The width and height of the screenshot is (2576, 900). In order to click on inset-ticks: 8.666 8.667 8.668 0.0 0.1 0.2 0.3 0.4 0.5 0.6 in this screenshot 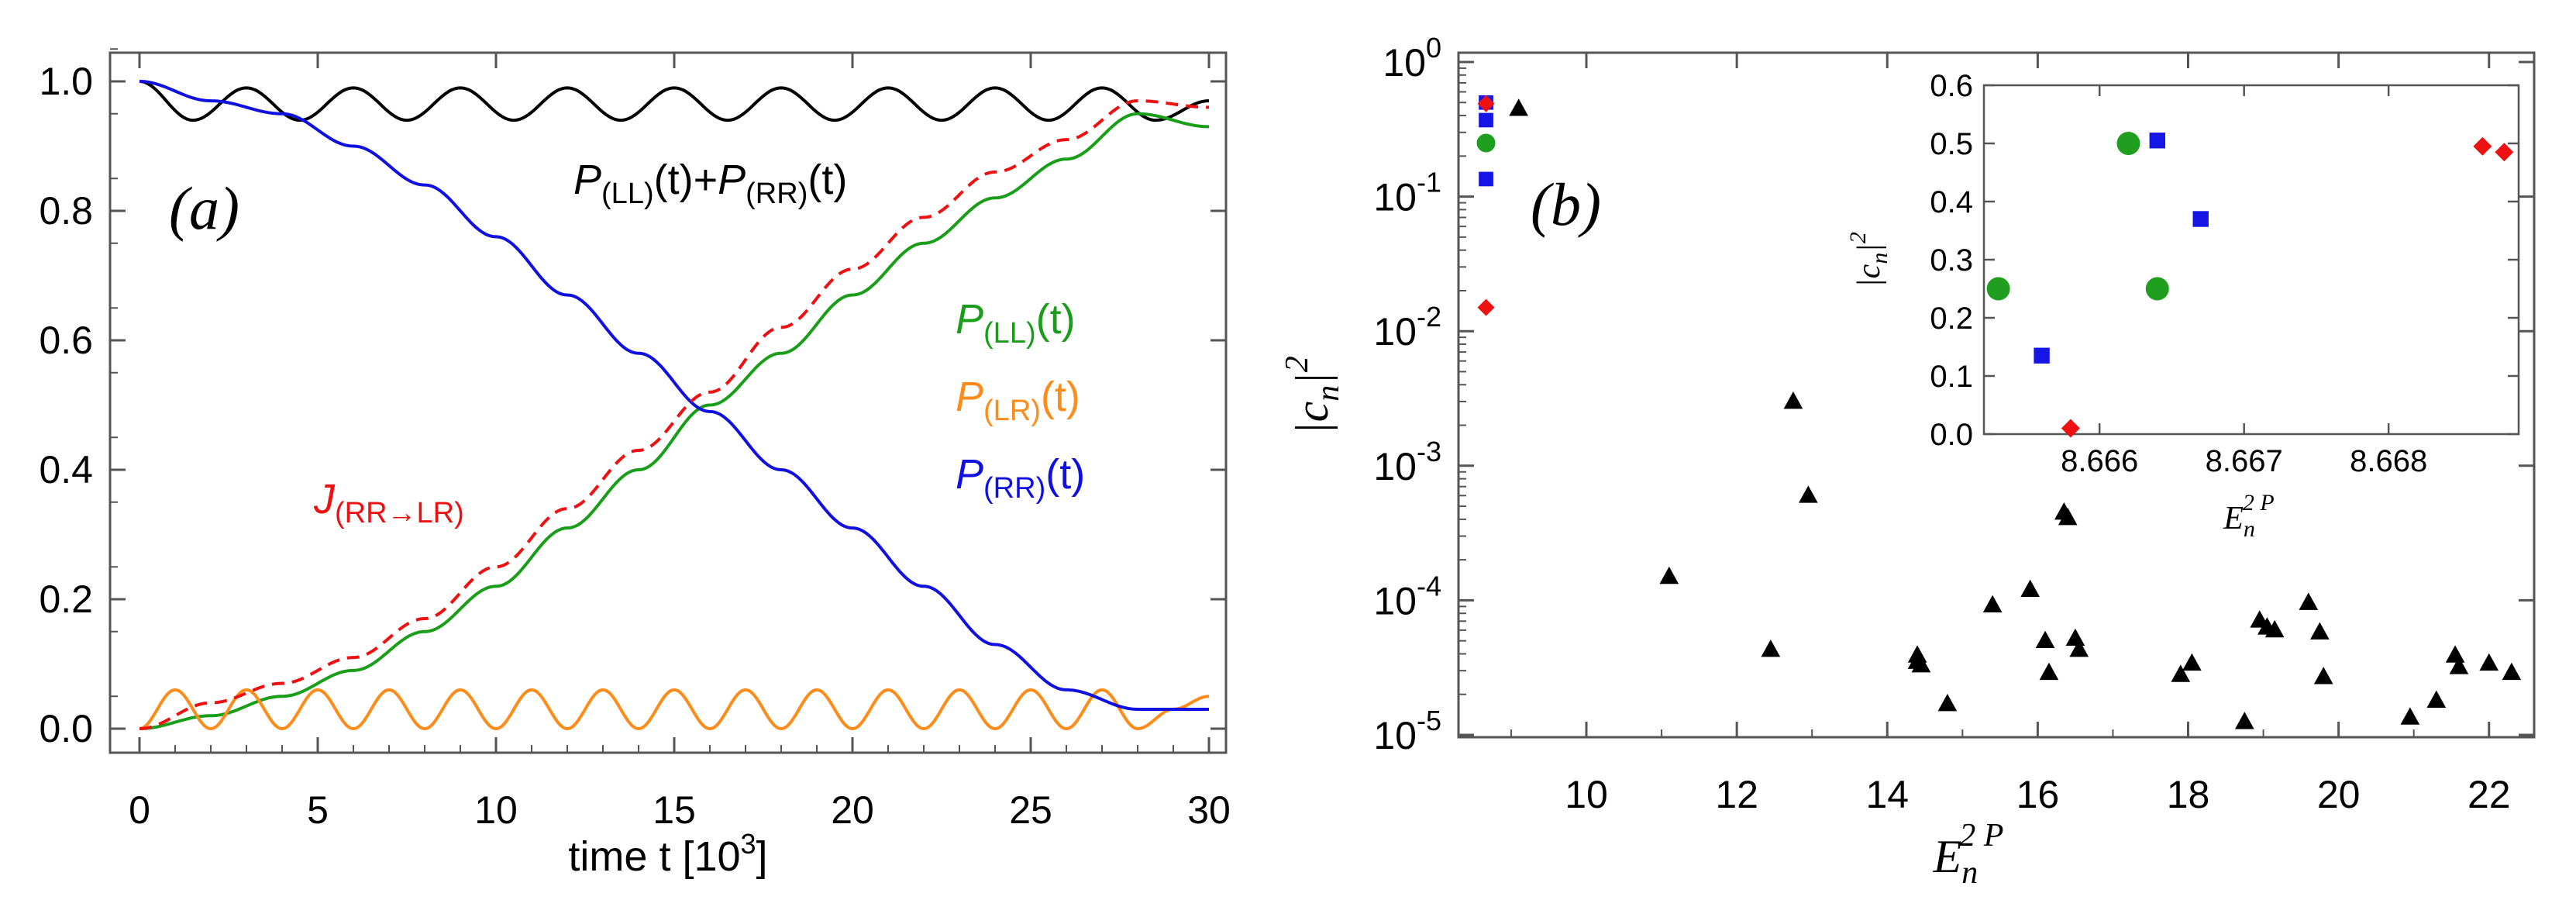, I will do `click(2224, 273)`.